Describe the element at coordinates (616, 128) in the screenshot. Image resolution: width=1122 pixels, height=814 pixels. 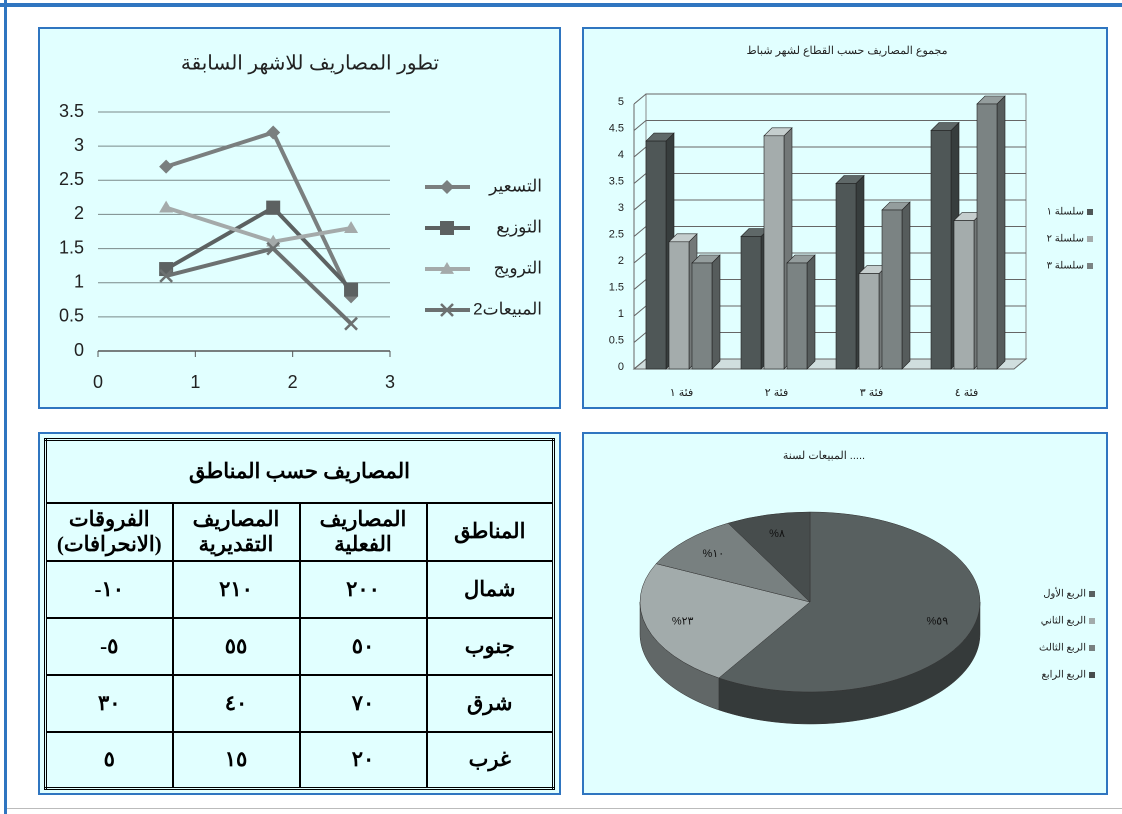
I see `y-tick-label: 4.5` at that location.